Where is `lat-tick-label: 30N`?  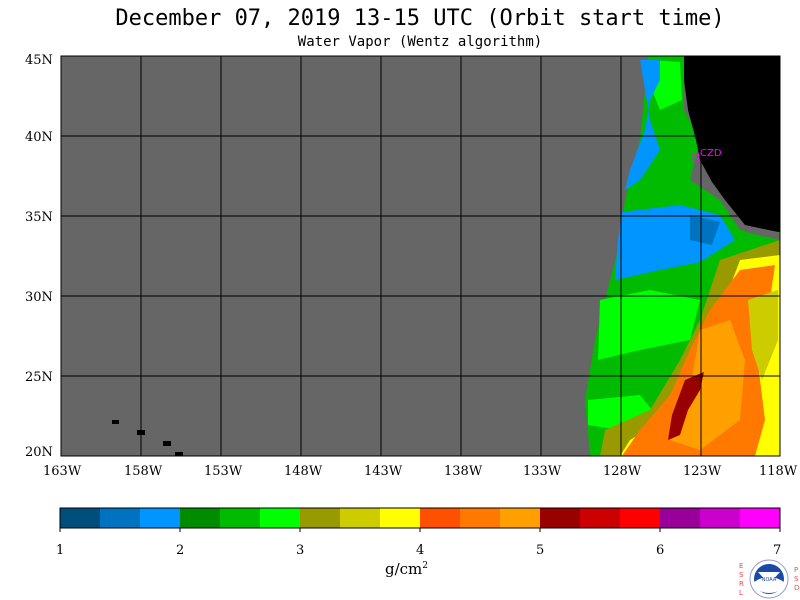 lat-tick-label: 30N is located at coordinates (39, 297).